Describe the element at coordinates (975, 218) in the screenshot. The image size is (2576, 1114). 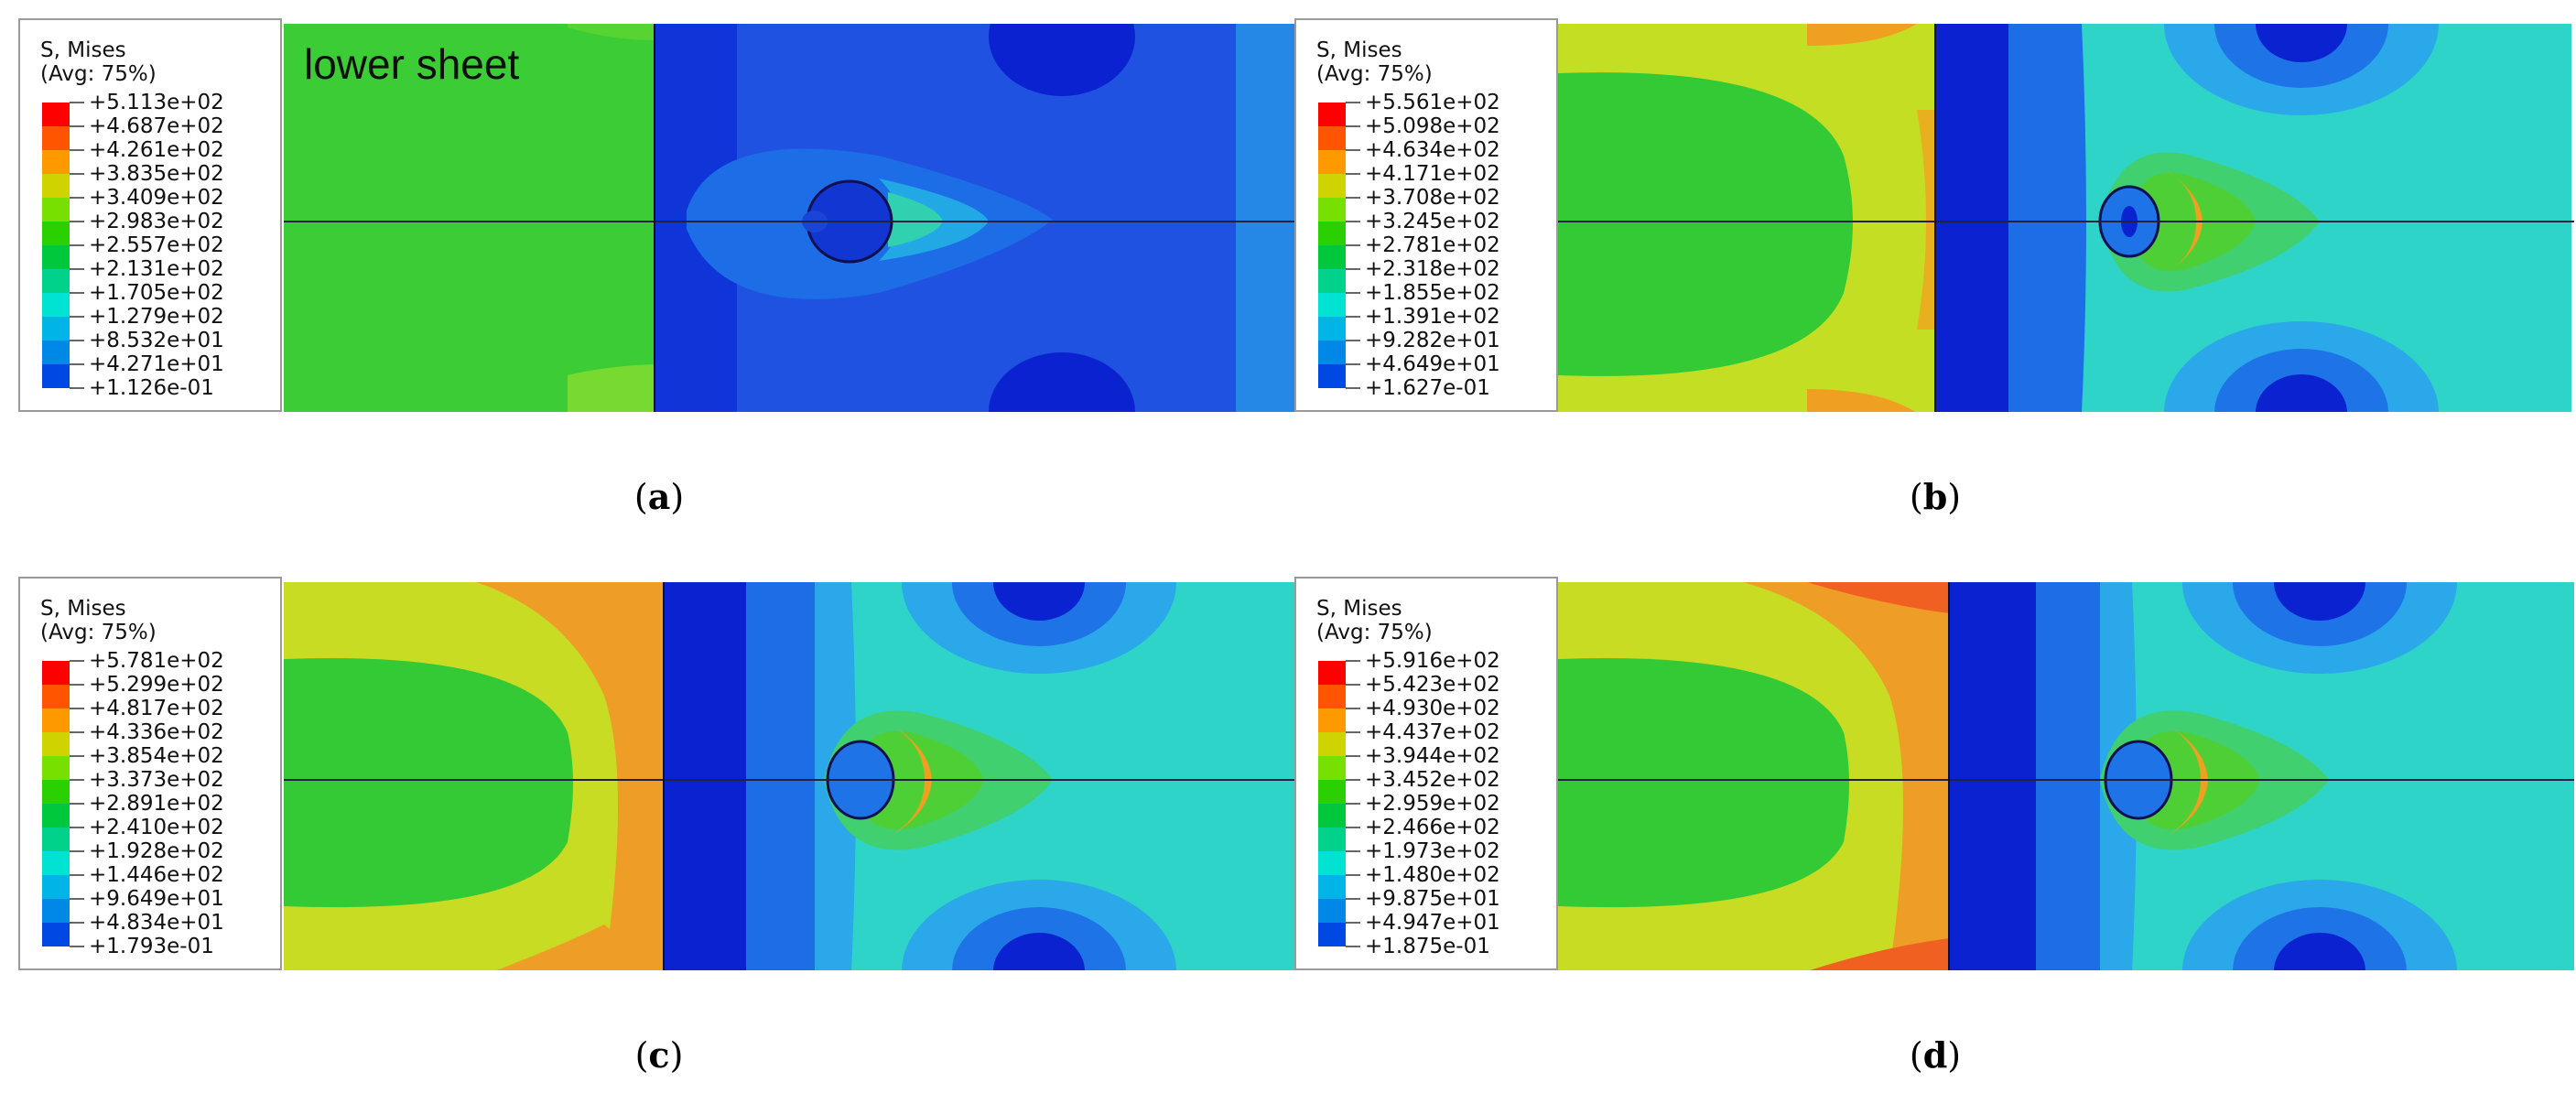
I see `right-sheet-region-a` at that location.